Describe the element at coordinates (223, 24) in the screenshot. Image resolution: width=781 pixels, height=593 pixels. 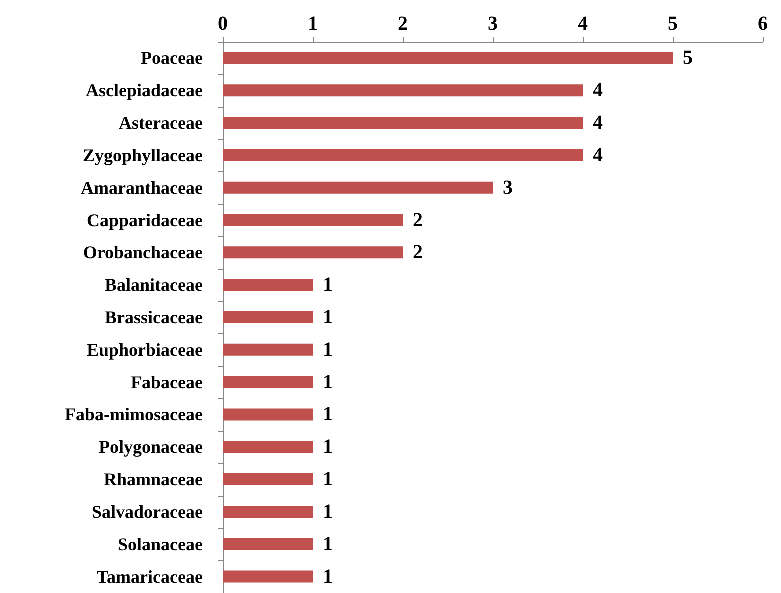
I see `x-tick-label: 0` at that location.